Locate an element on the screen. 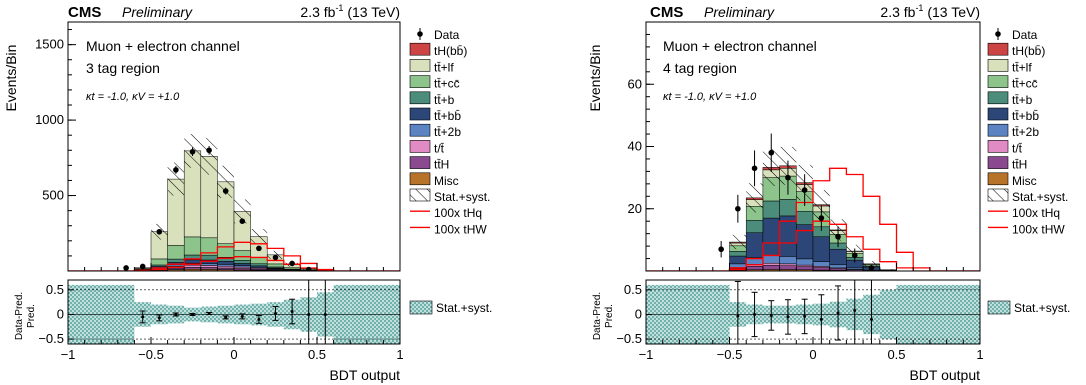  region-annotation: 4 tag region is located at coordinates (700, 68).